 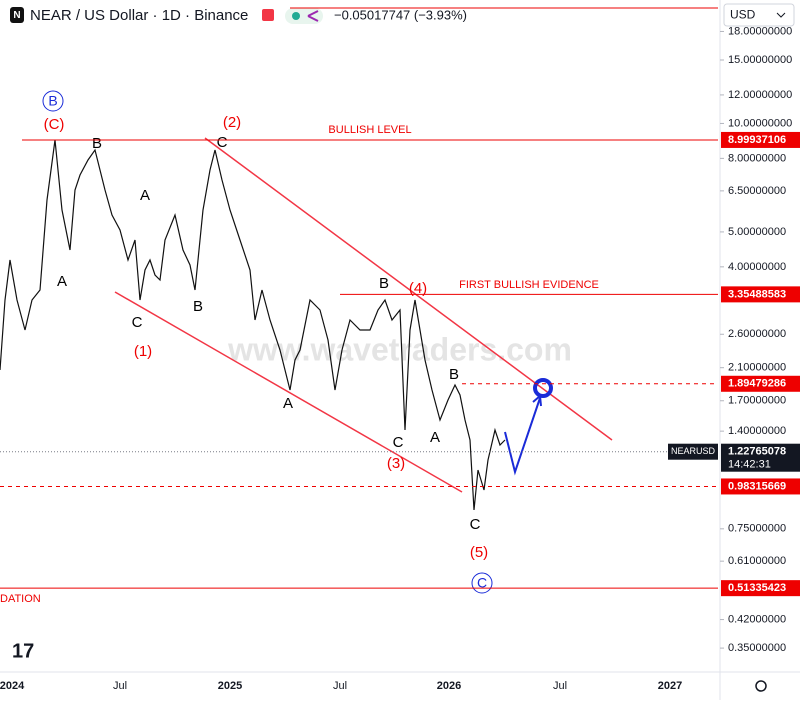 What do you see at coordinates (757, 561) in the screenshot?
I see `price-tick-label: 0.61000000` at bounding box center [757, 561].